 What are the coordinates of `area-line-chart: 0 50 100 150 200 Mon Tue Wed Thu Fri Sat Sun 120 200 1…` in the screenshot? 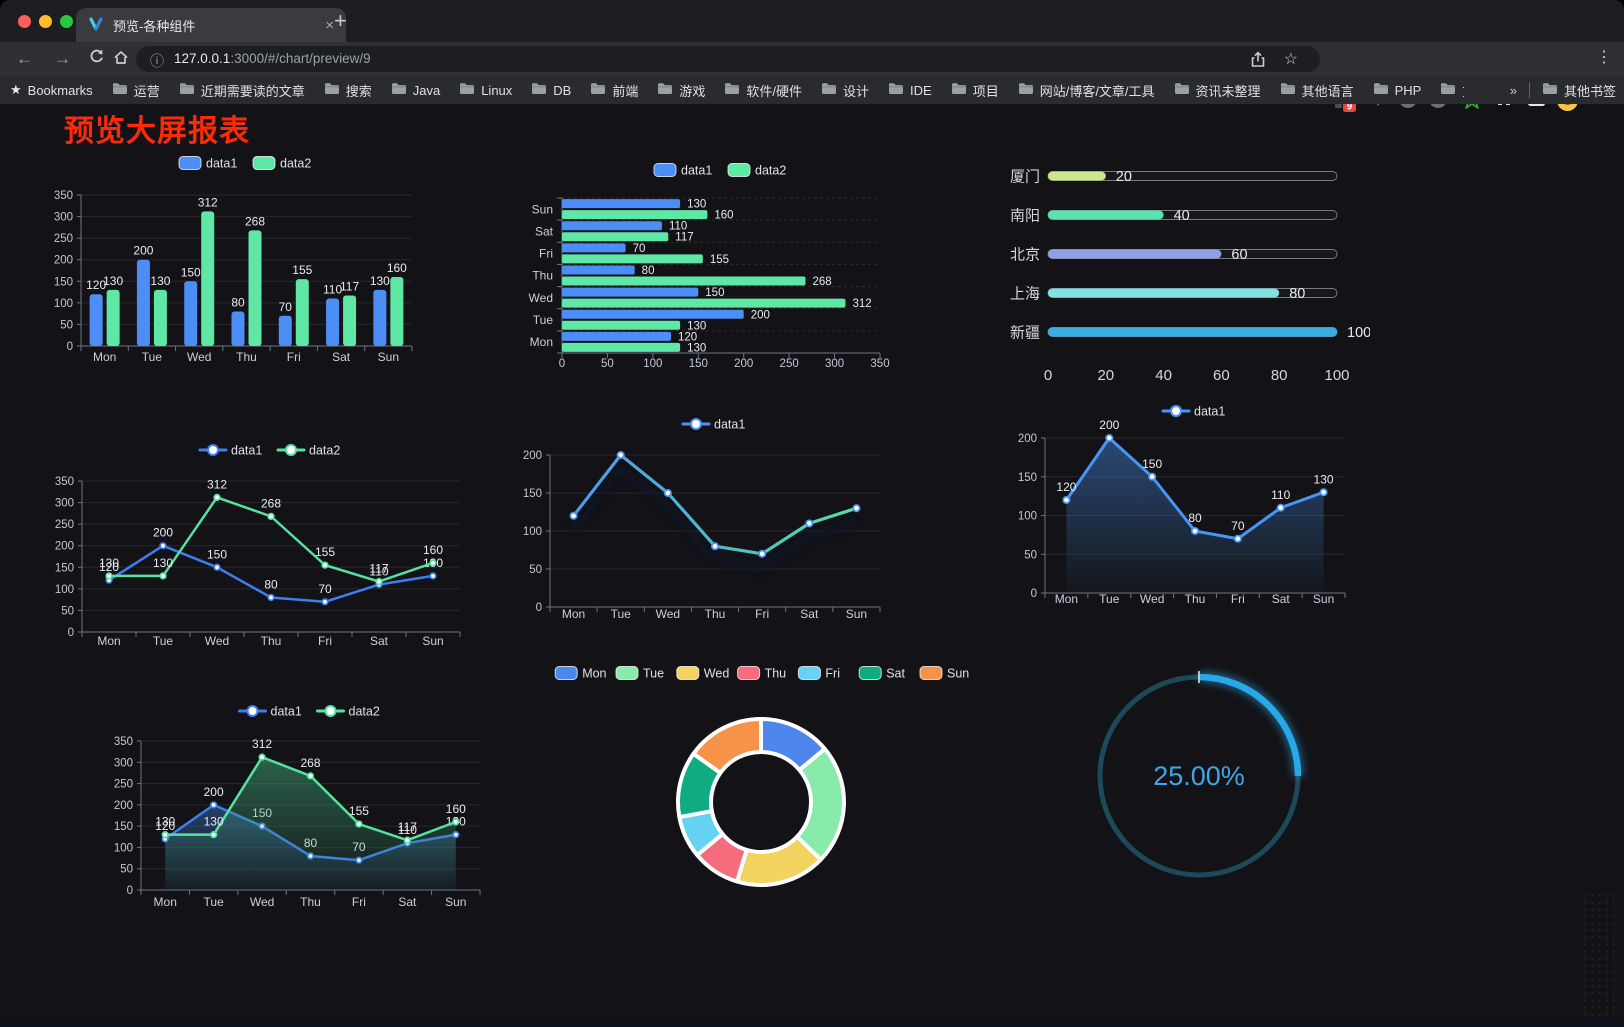 It's located at (1170, 499).